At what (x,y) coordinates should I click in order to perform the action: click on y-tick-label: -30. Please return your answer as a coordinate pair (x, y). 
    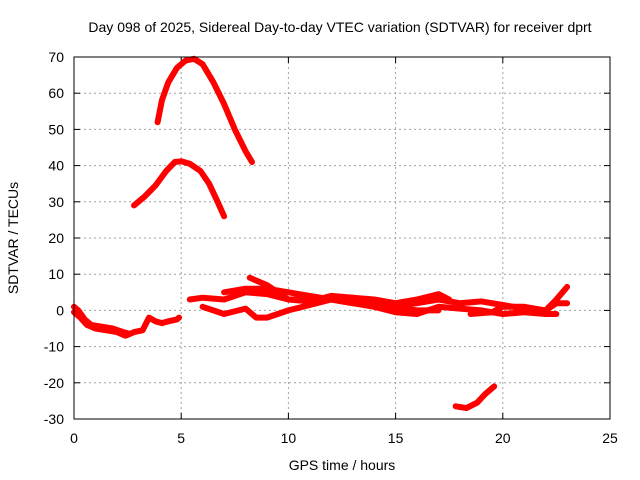
    Looking at the image, I should click on (54, 419).